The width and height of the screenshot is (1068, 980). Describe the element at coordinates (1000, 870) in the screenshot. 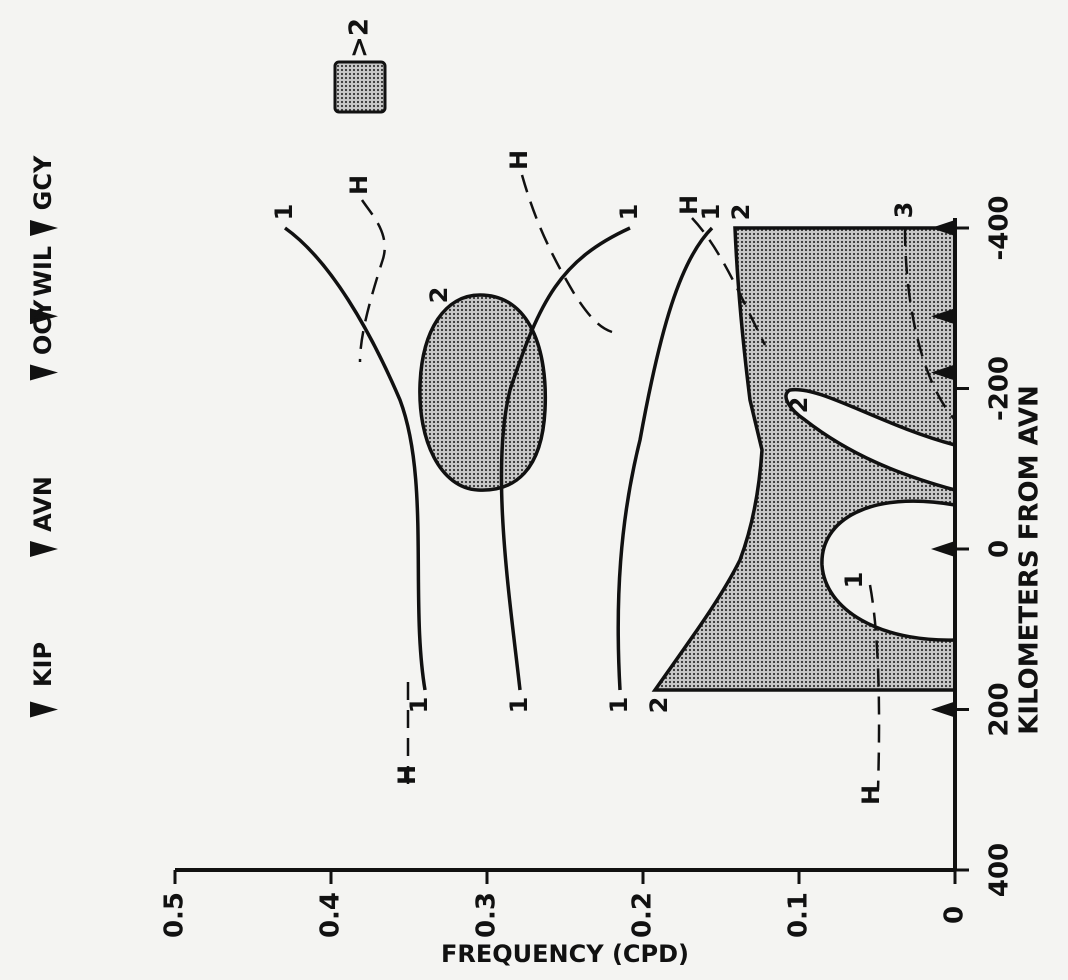

I see `y-tick-label: 400` at that location.